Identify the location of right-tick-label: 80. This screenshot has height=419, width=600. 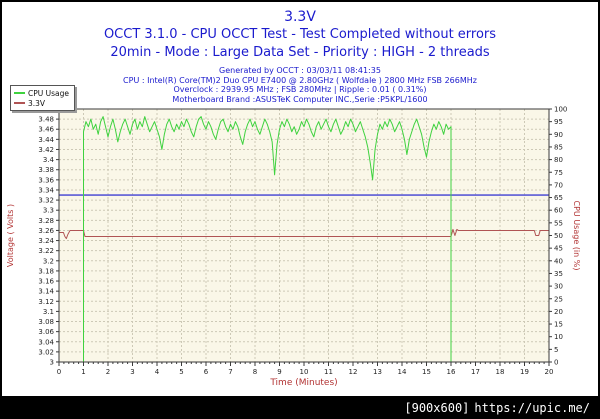
(558, 160).